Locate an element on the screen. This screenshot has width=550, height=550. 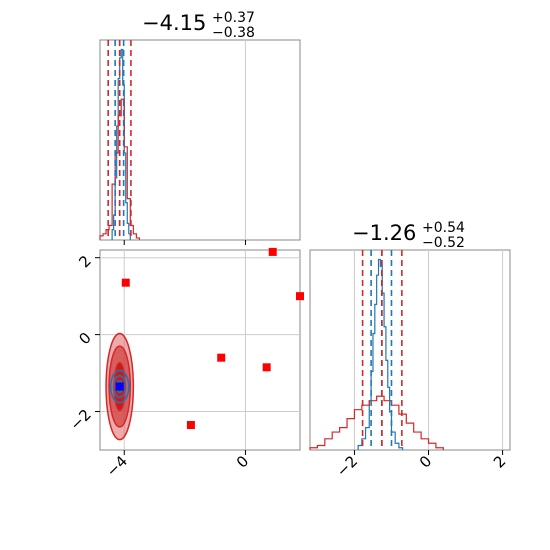
blue-marker is located at coordinates (119, 386).